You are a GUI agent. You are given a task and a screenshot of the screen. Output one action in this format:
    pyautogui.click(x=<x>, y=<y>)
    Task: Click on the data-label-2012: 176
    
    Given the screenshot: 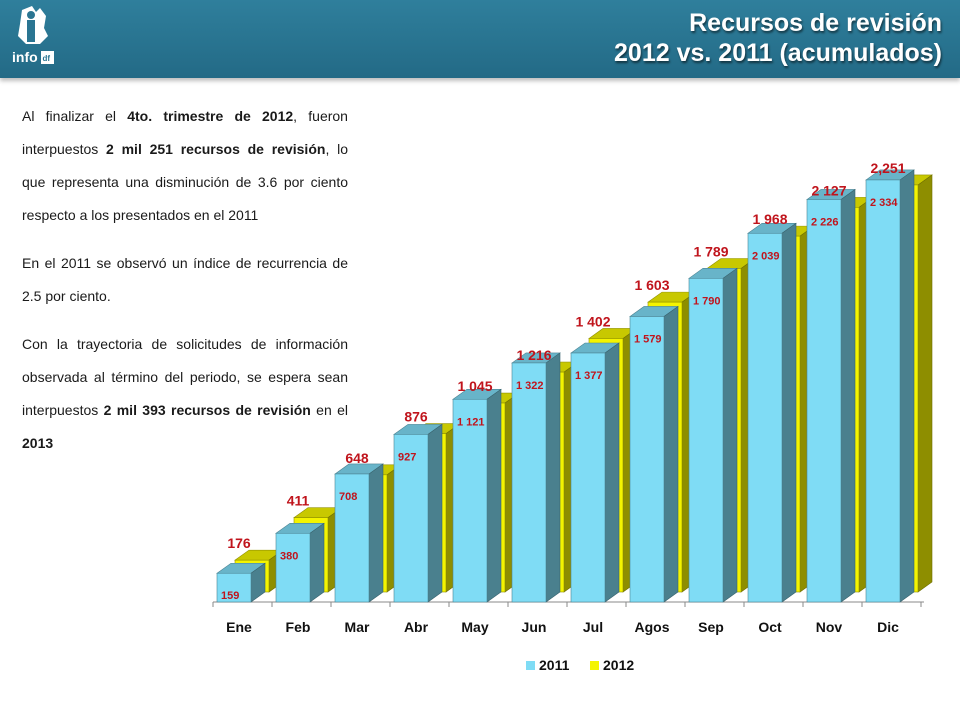 What is the action you would take?
    pyautogui.click(x=239, y=543)
    